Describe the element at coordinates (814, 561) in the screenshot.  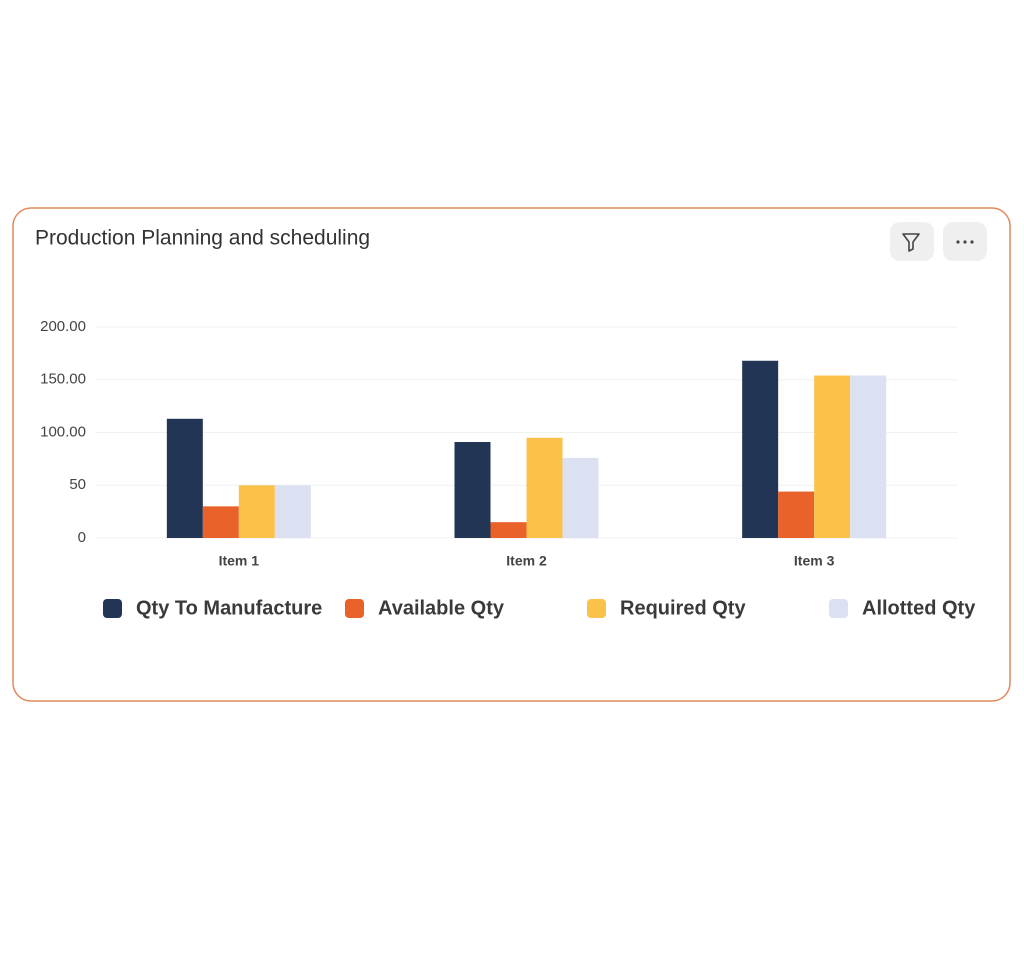
I see `x-tick-label: Item 3` at that location.